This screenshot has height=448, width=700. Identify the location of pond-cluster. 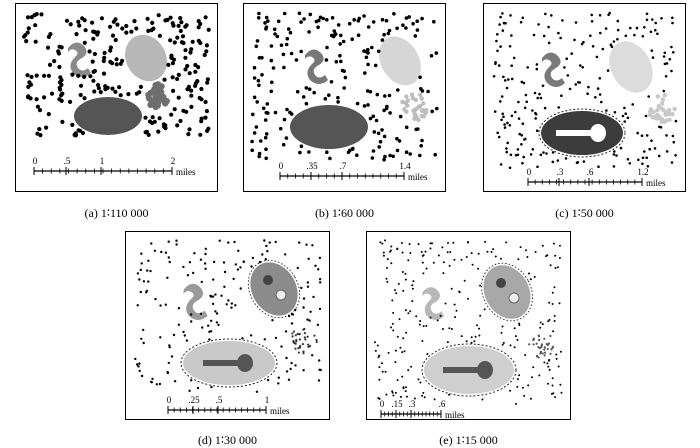
(149, 98).